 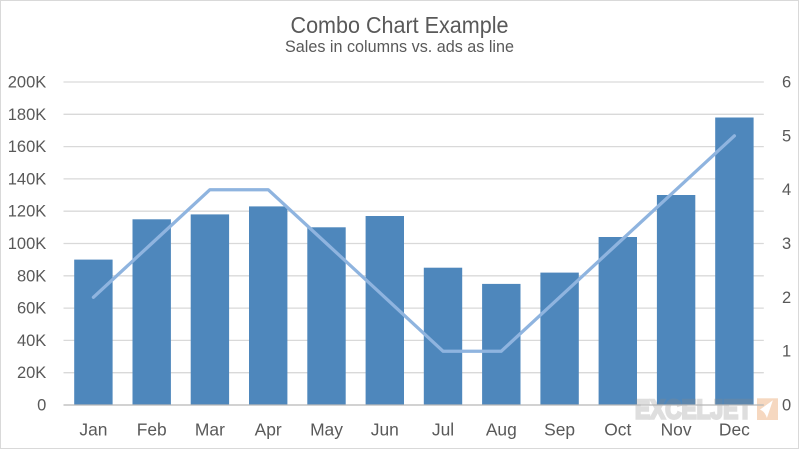 What do you see at coordinates (443, 429) in the screenshot?
I see `svg-text: Jul` at bounding box center [443, 429].